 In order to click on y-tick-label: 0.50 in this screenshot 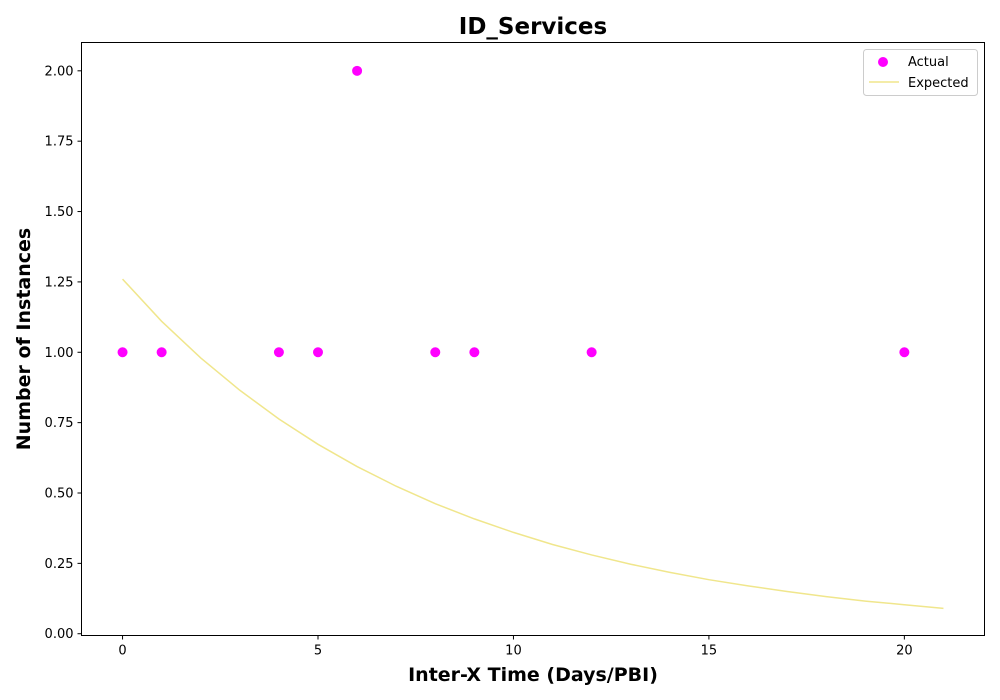, I will do `click(59, 493)`.